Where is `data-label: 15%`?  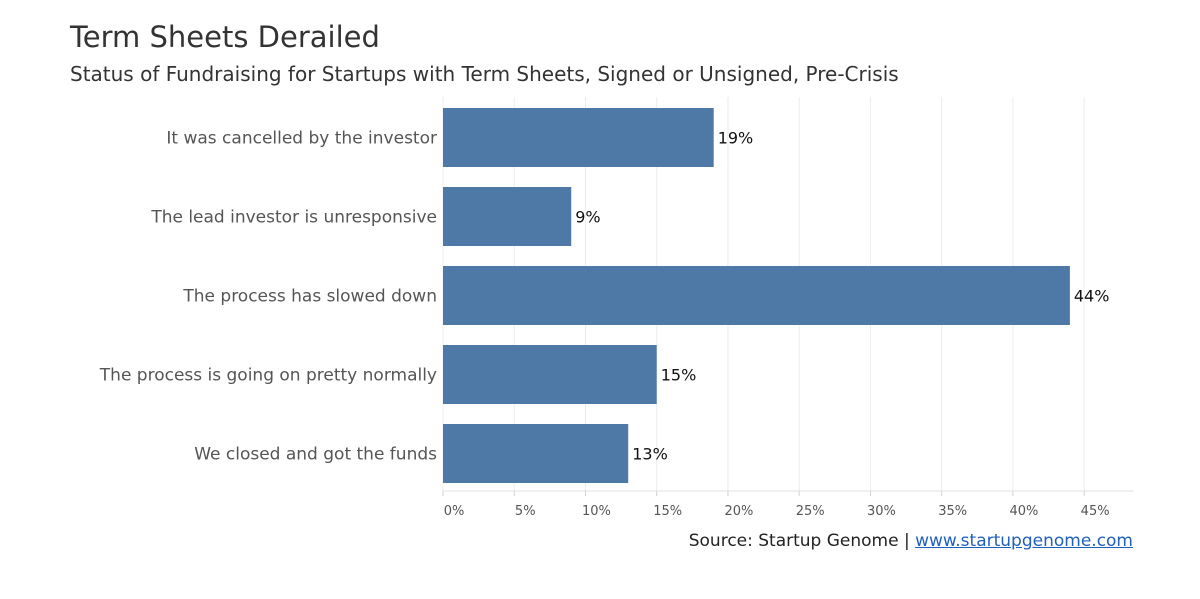
data-label: 15% is located at coordinates (679, 375).